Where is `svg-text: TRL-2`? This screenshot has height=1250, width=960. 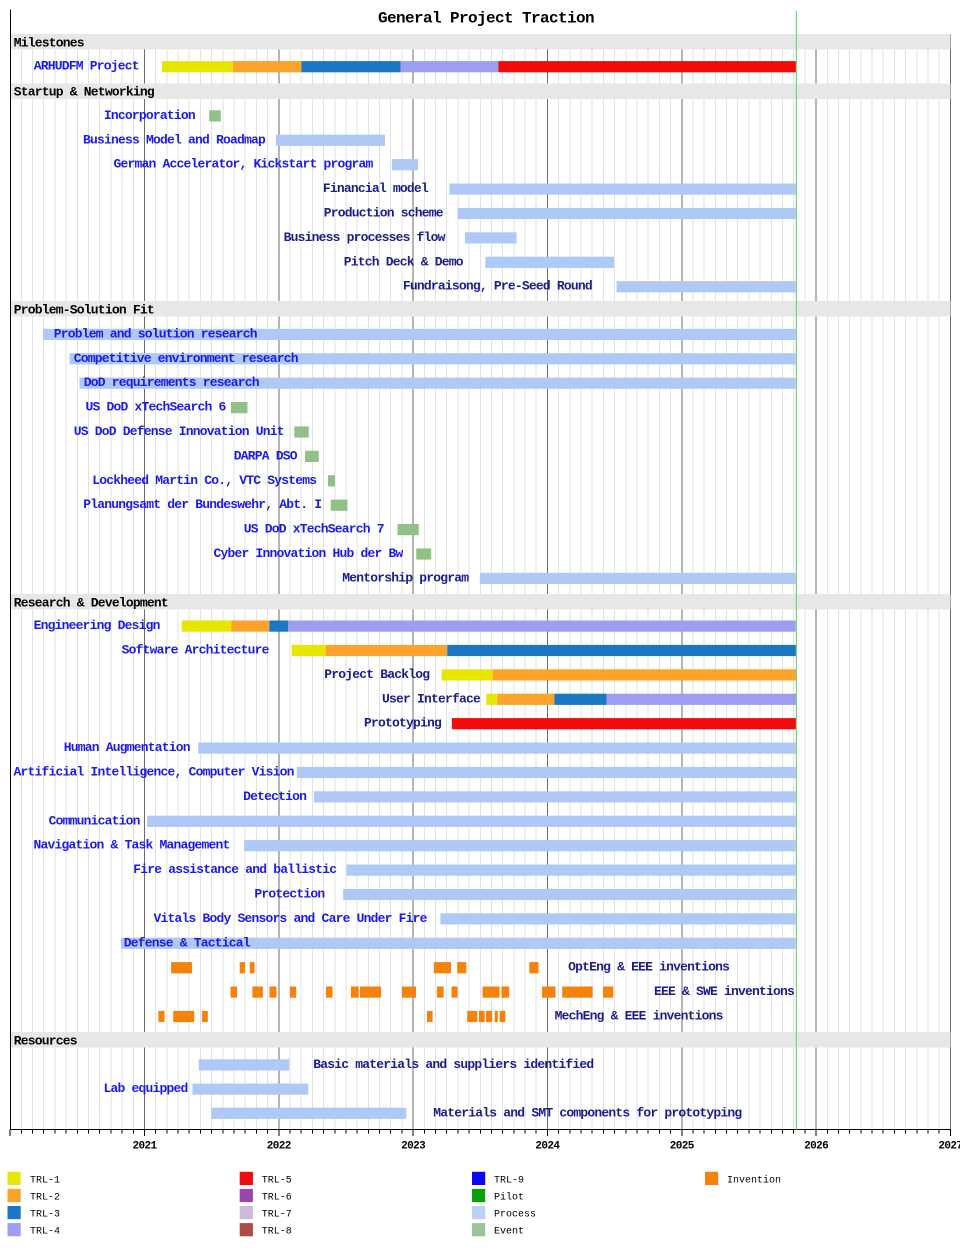
svg-text: TRL-2 is located at coordinates (45, 1198).